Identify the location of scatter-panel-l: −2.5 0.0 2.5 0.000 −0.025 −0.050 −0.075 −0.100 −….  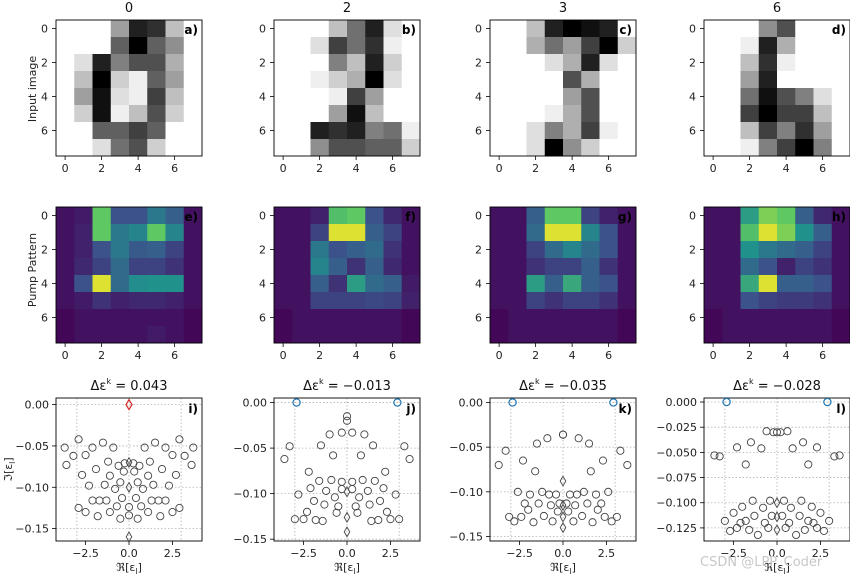
(753, 476).